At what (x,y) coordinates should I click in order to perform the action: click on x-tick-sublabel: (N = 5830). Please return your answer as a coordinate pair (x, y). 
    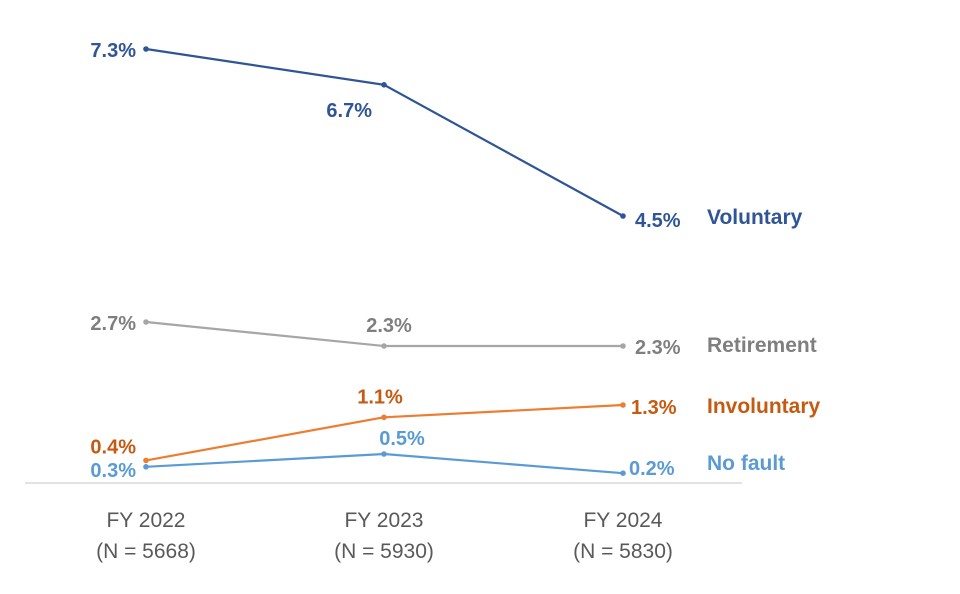
    Looking at the image, I should click on (623, 551).